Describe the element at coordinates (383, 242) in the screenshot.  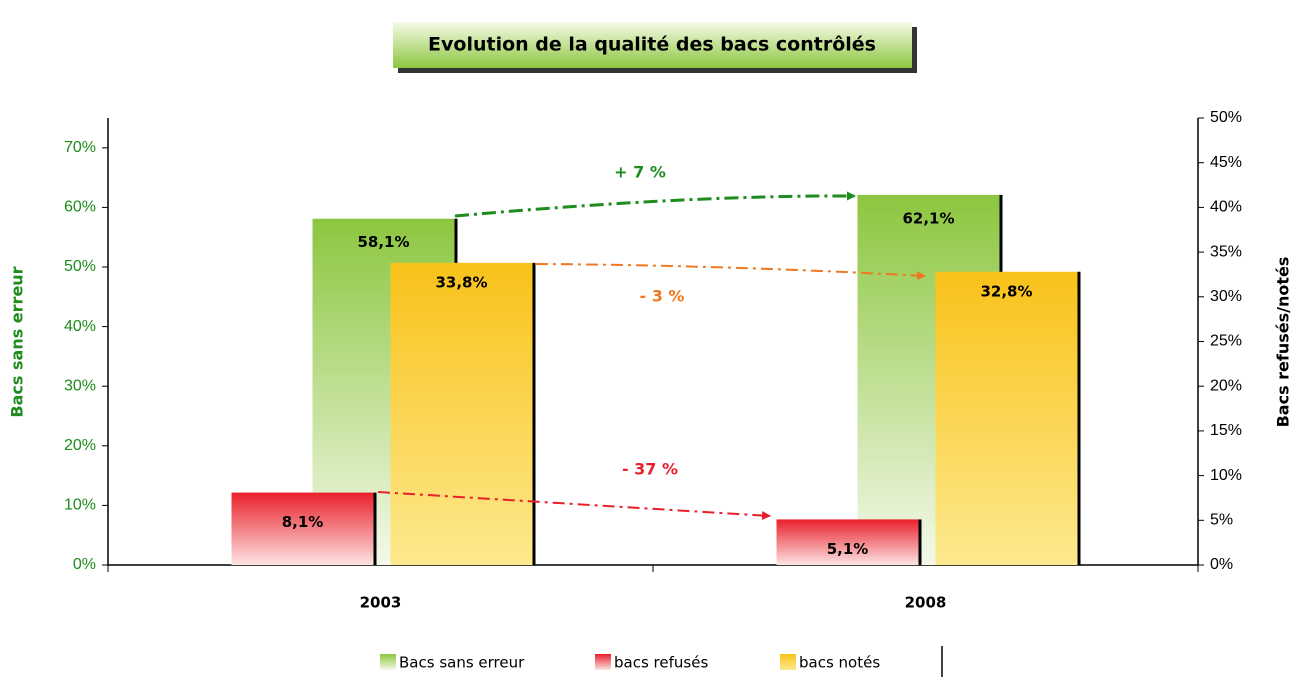
I see `value-label: 58,1%` at that location.